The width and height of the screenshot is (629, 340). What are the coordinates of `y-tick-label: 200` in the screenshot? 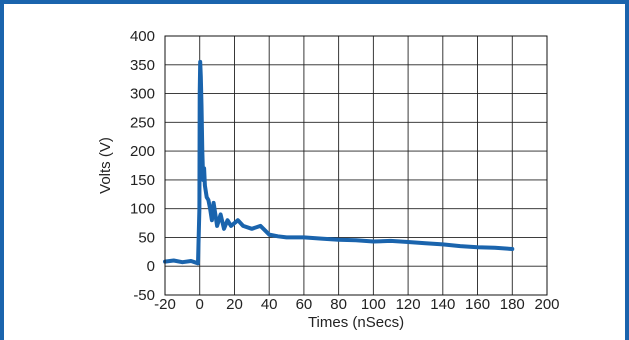 It's located at (142, 151).